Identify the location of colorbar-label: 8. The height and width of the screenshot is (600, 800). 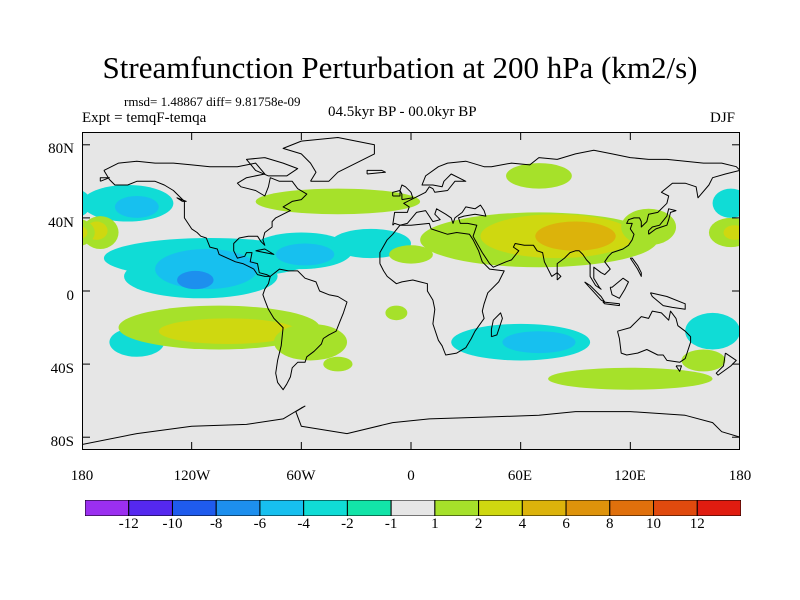
(610, 524).